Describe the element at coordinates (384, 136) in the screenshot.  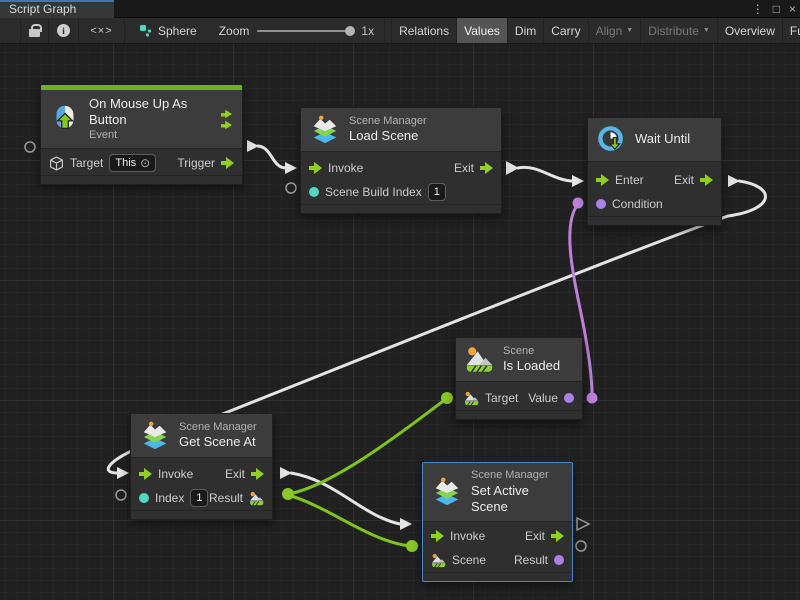
I see `node-title: Load Scene` at that location.